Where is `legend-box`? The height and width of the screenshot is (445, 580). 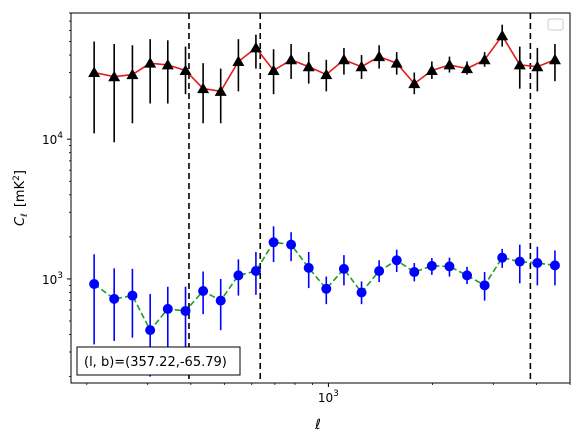
legend-box is located at coordinates (555, 24).